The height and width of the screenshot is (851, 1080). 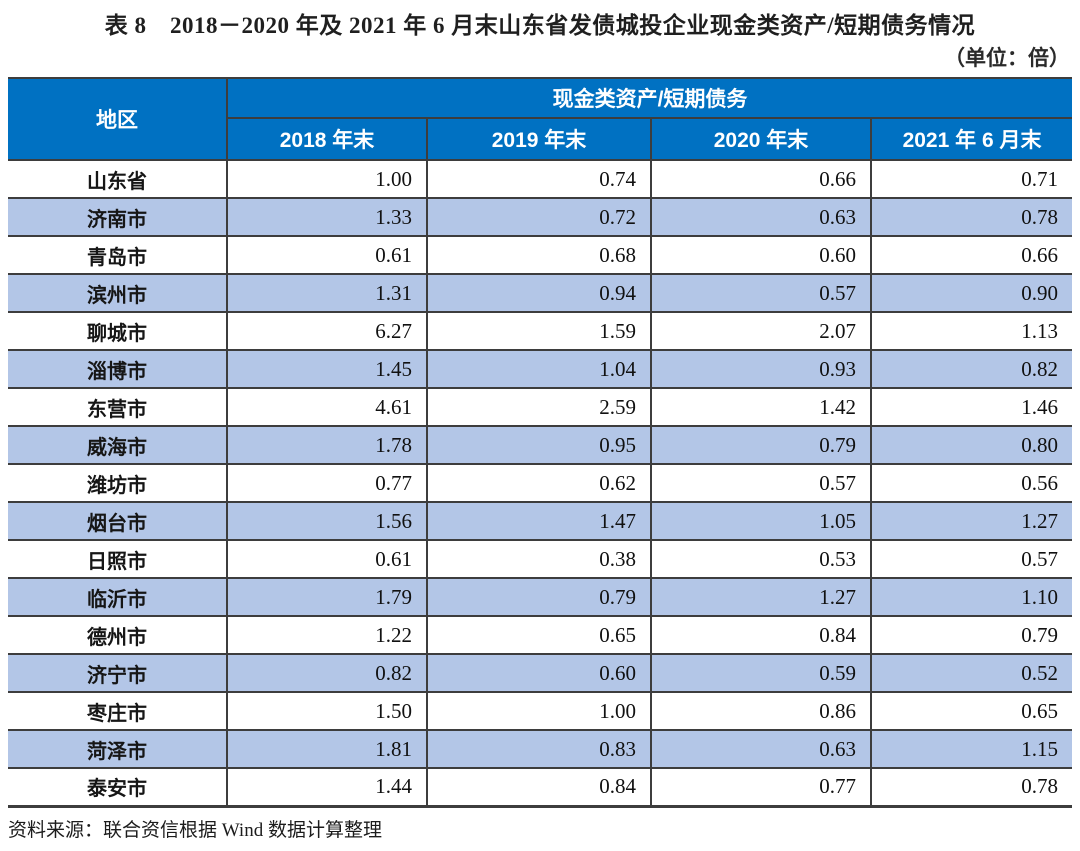 I want to click on value-cell: 0.95, so click(x=538, y=445).